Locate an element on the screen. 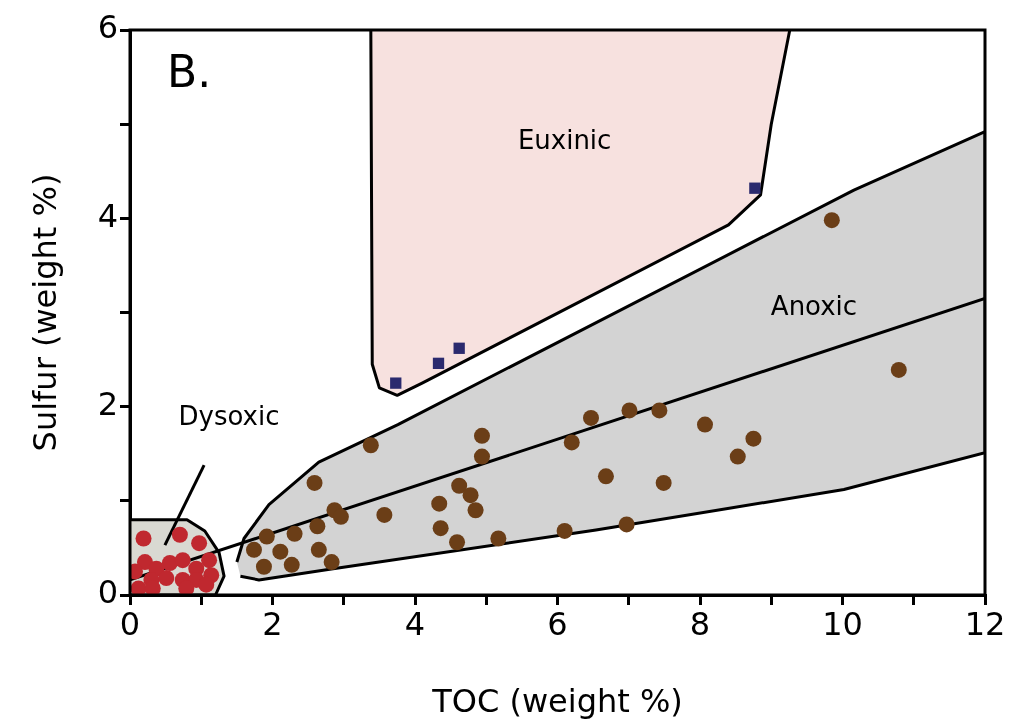 The height and width of the screenshot is (723, 1009). annotation: Dysoxic is located at coordinates (229, 415).